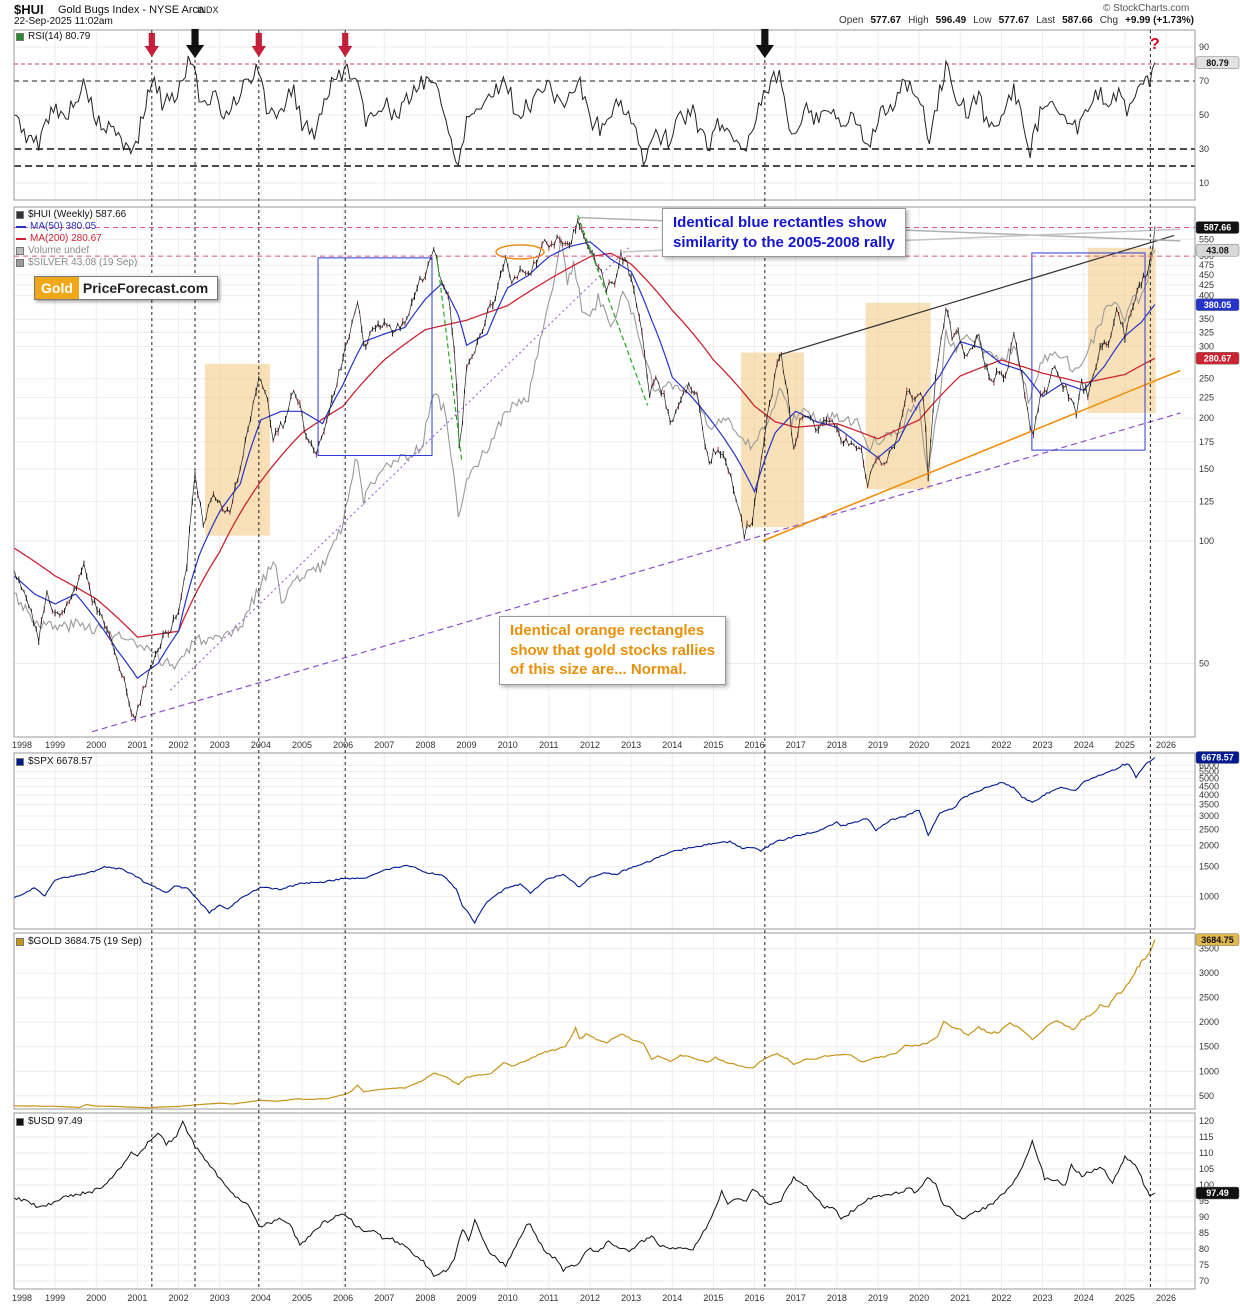 Image resolution: width=1240 pixels, height=1310 pixels. What do you see at coordinates (20, 250) in the screenshot?
I see `volume-icon` at bounding box center [20, 250].